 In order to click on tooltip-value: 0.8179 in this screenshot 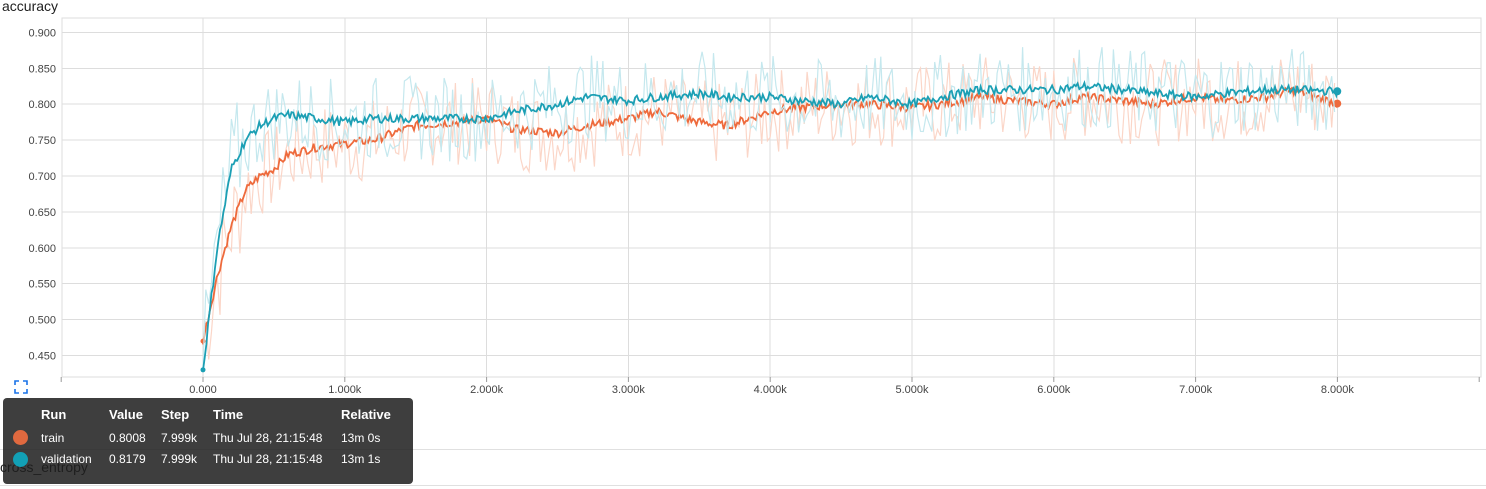, I will do `click(127, 458)`.